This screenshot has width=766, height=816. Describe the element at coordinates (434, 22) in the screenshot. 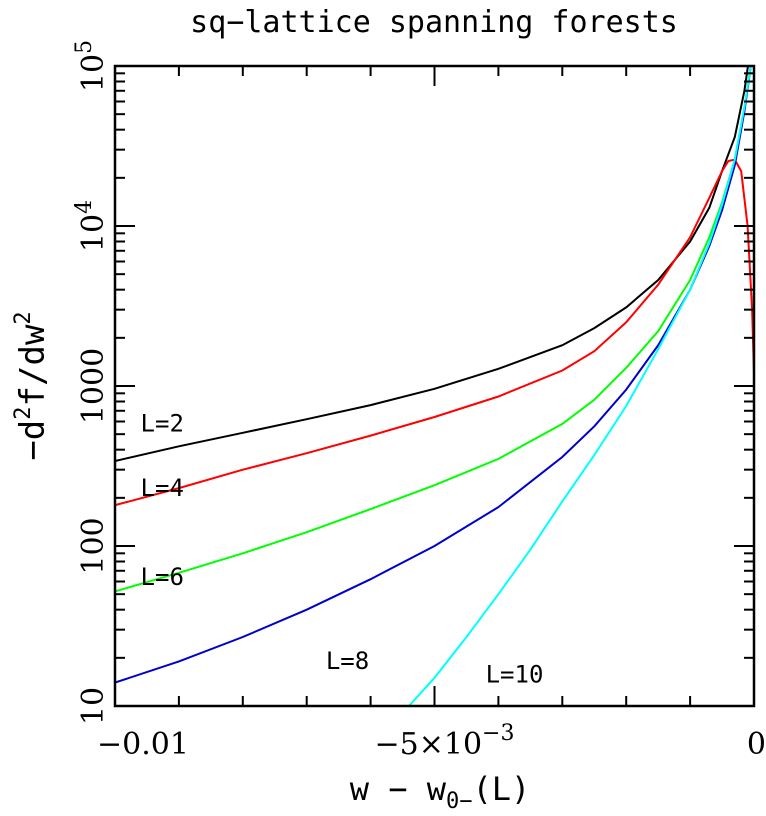

I see `chart-title: sq−lattice spanning forests` at that location.